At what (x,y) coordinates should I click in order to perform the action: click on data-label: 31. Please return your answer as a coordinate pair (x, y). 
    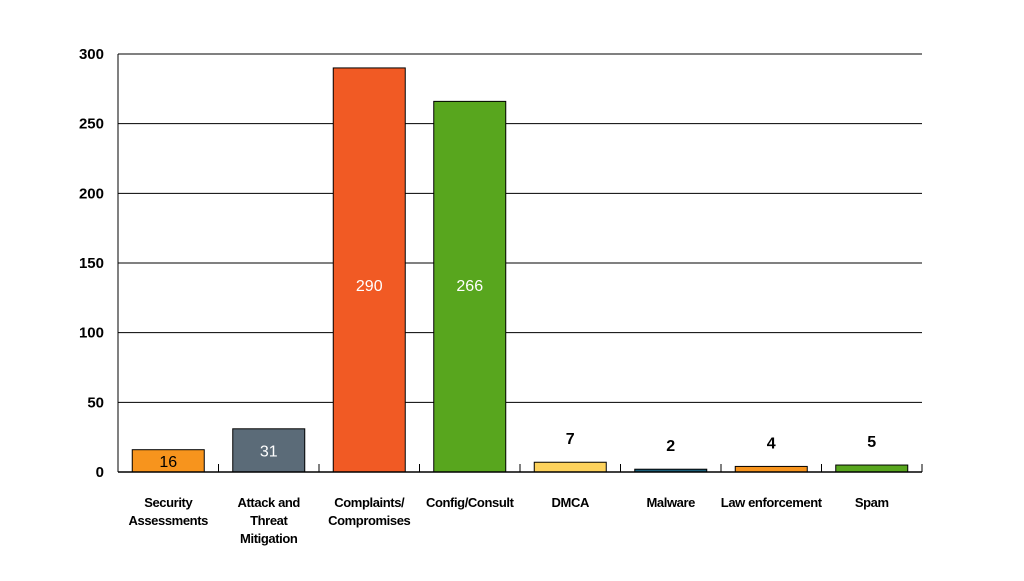
    Looking at the image, I should click on (269, 451).